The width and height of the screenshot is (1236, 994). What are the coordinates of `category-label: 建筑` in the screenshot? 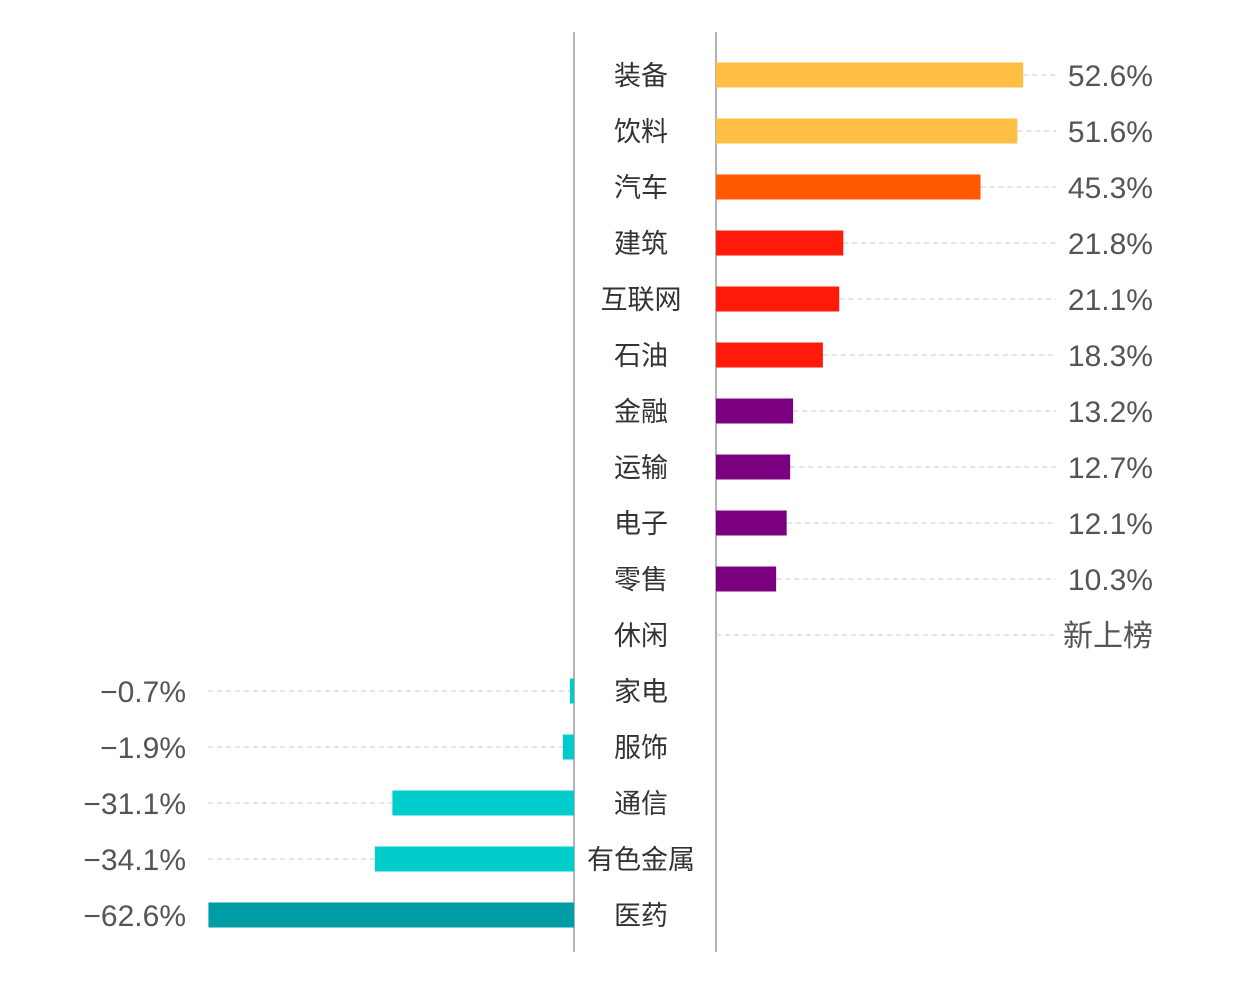 It's located at (641, 244).